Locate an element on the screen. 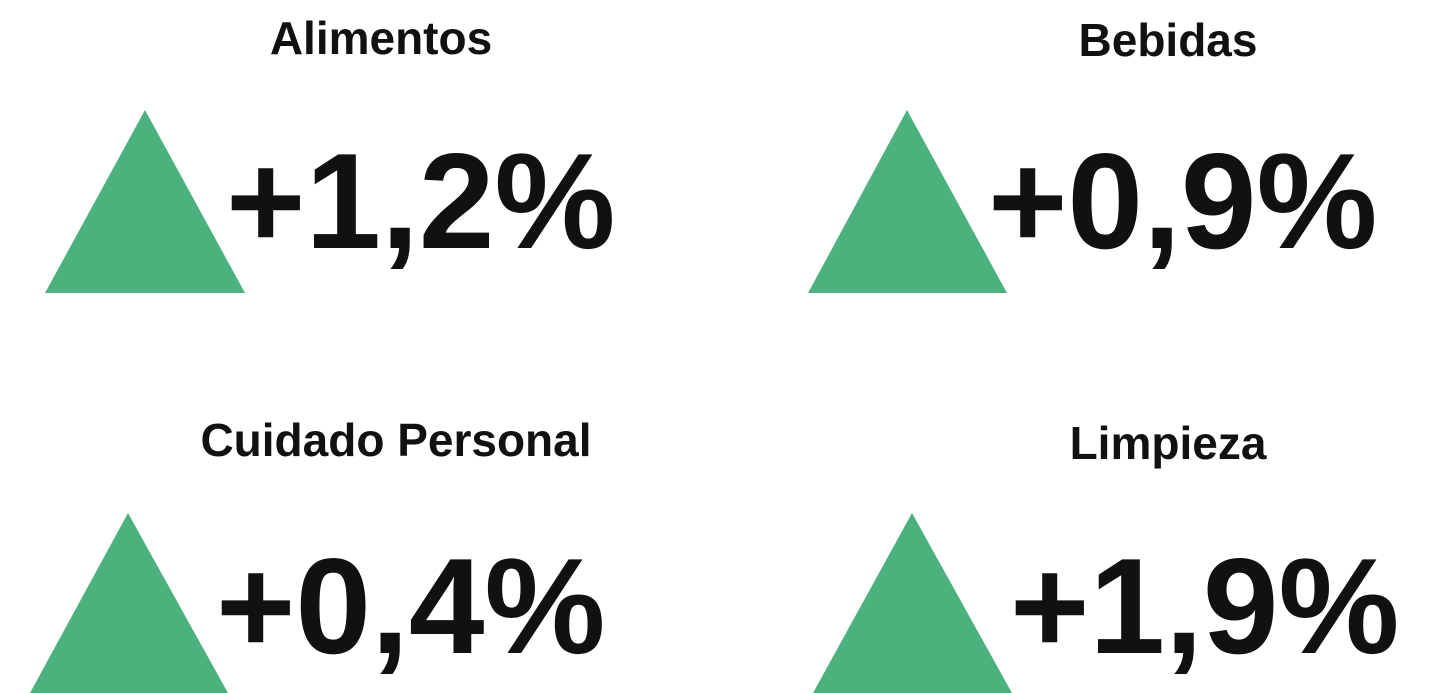  kpi-title: Alimentos is located at coordinates (381, 38).